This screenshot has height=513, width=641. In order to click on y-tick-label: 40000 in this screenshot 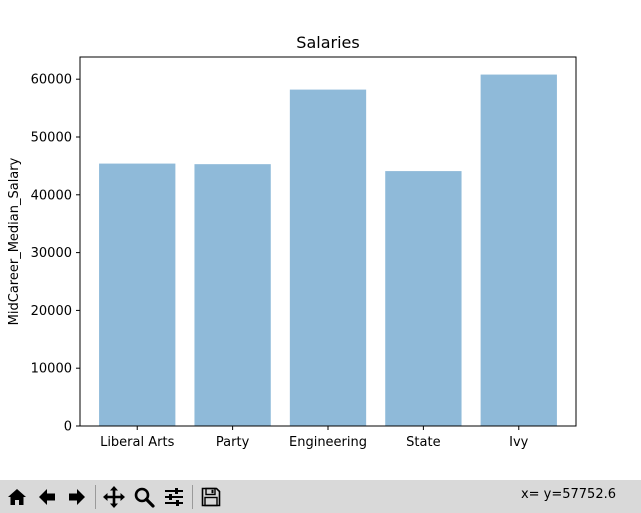, I will do `click(51, 195)`.